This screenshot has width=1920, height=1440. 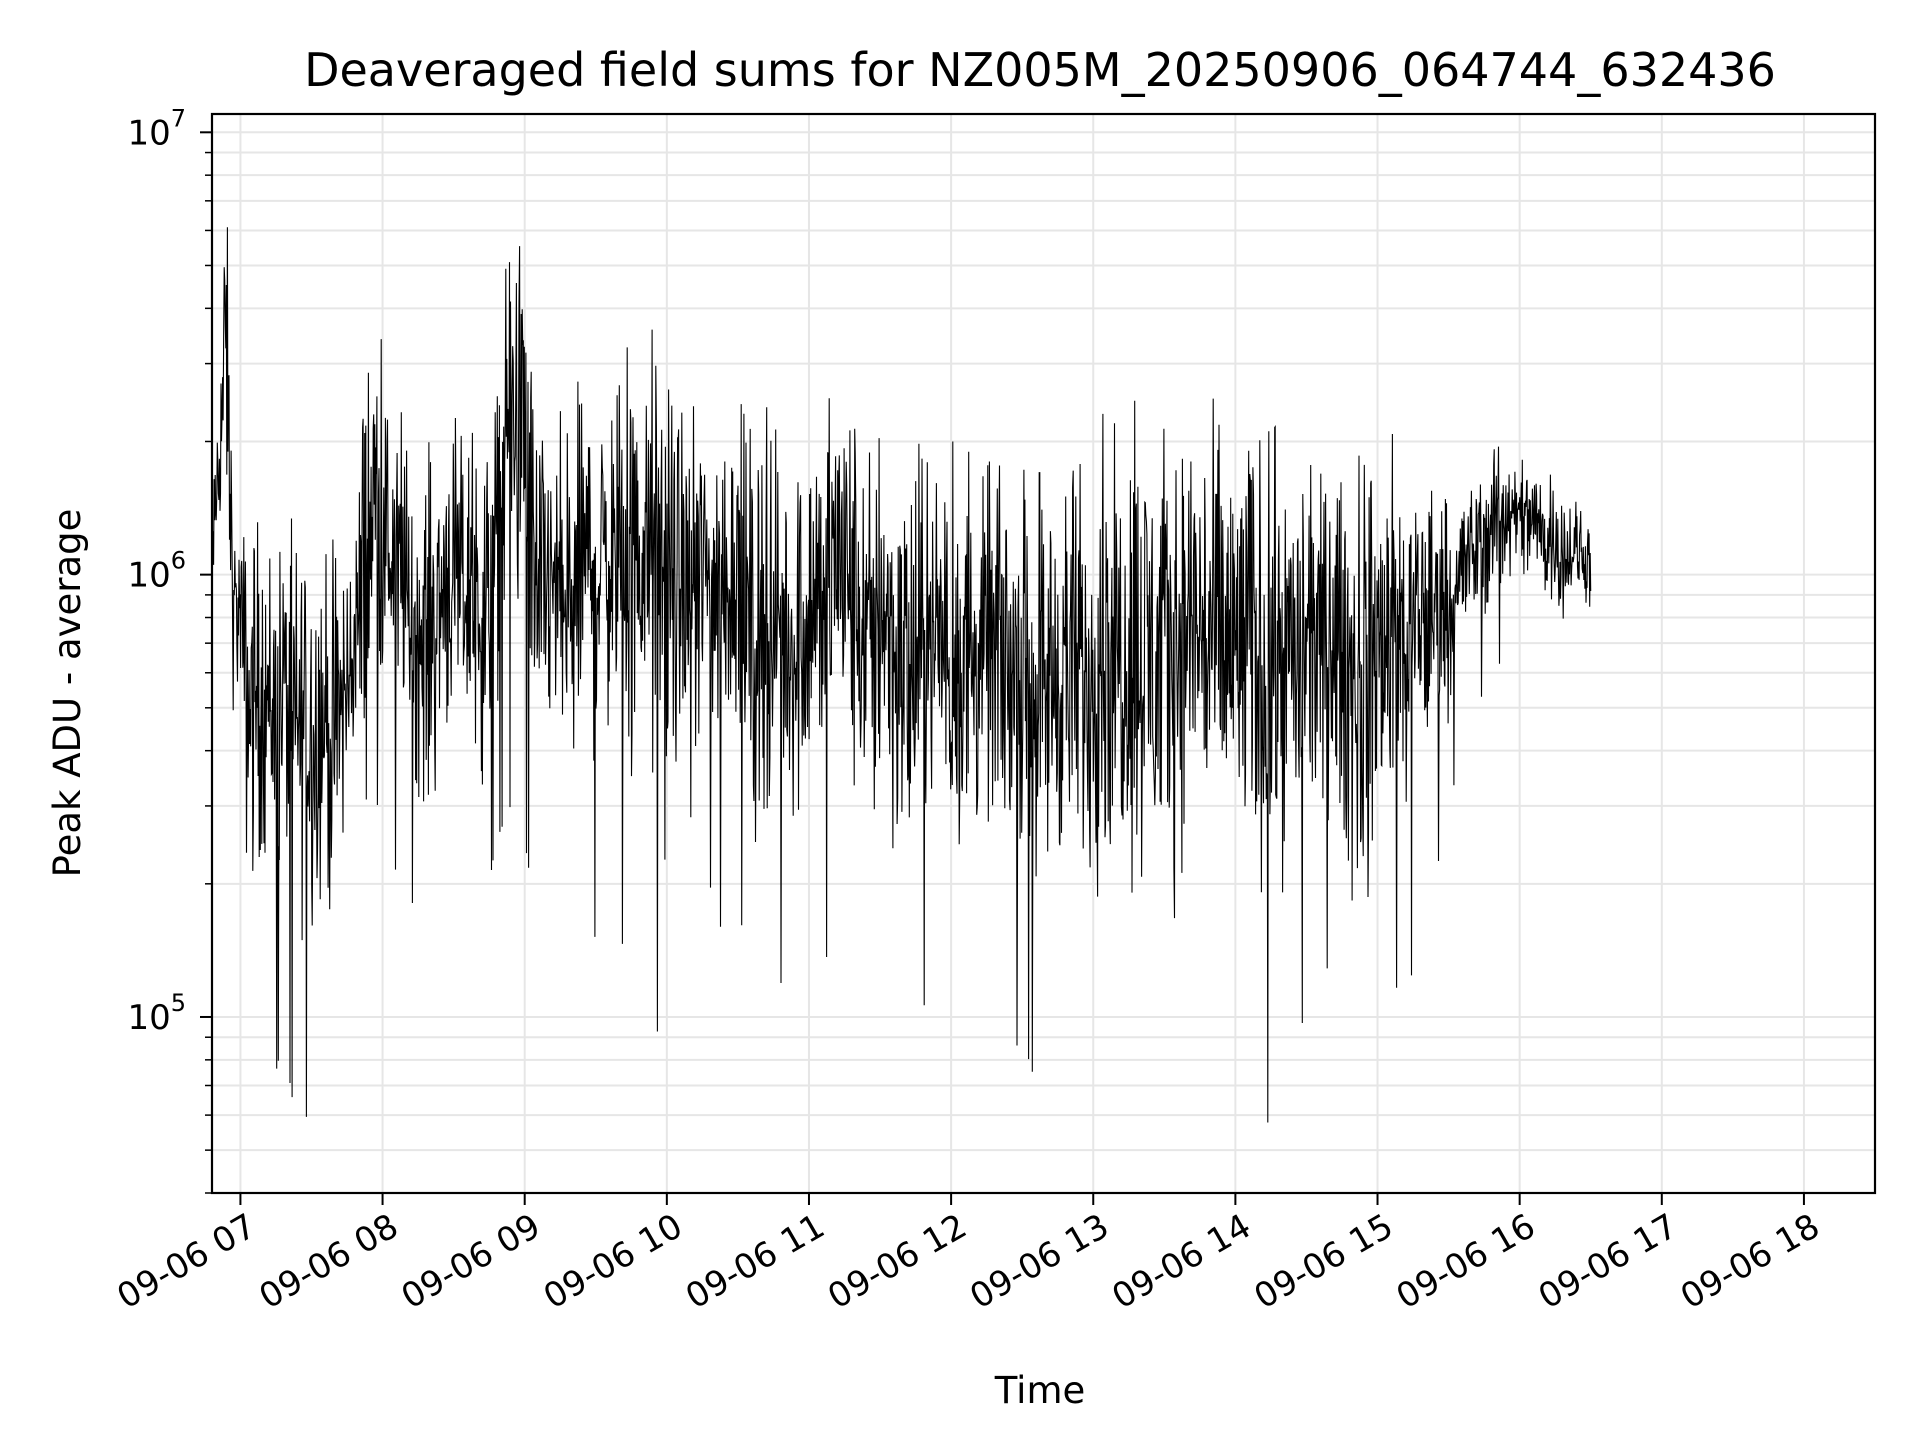 I want to click on y-tick-label: 10⁷, so click(x=156, y=128).